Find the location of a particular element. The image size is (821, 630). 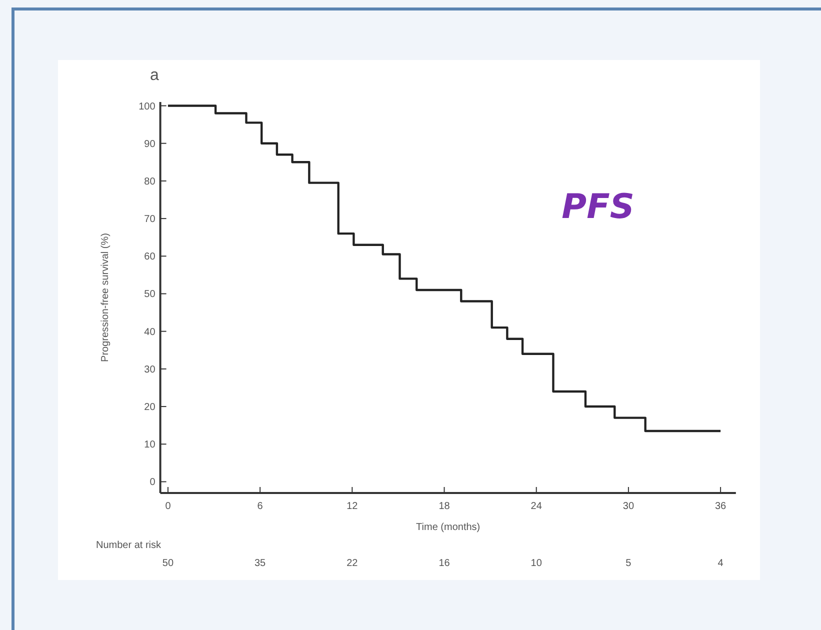

annotation: PFS is located at coordinates (598, 207).